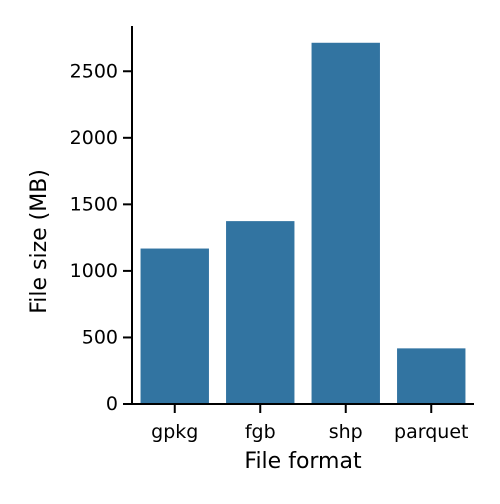  I want to click on bar-shp, so click(345, 223).